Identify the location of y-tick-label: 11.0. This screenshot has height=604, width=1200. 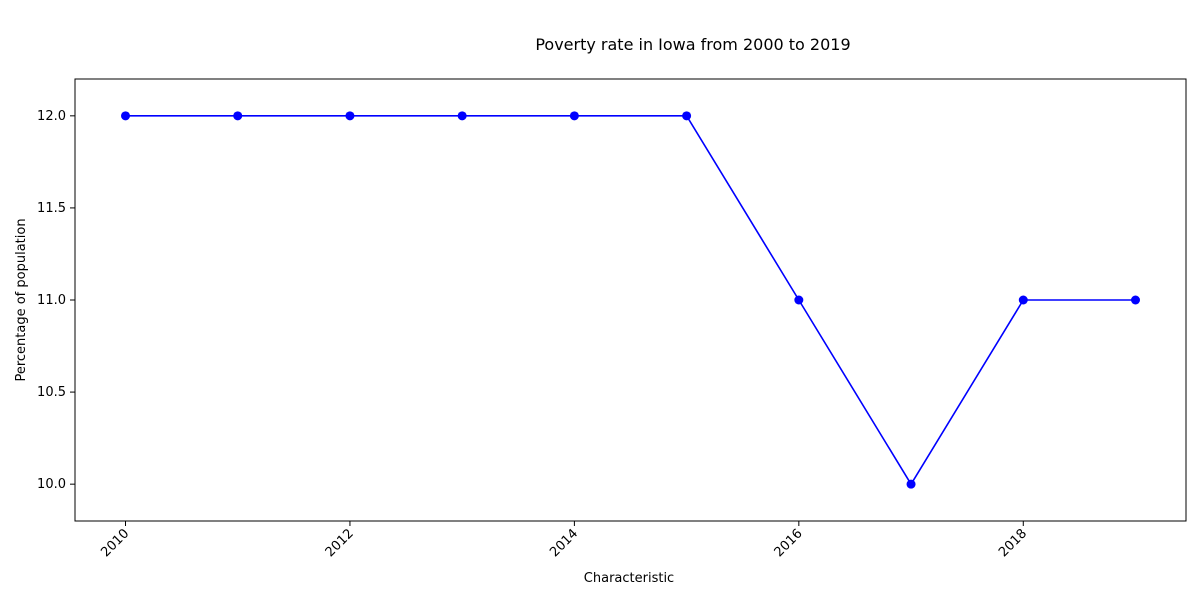
(51, 300).